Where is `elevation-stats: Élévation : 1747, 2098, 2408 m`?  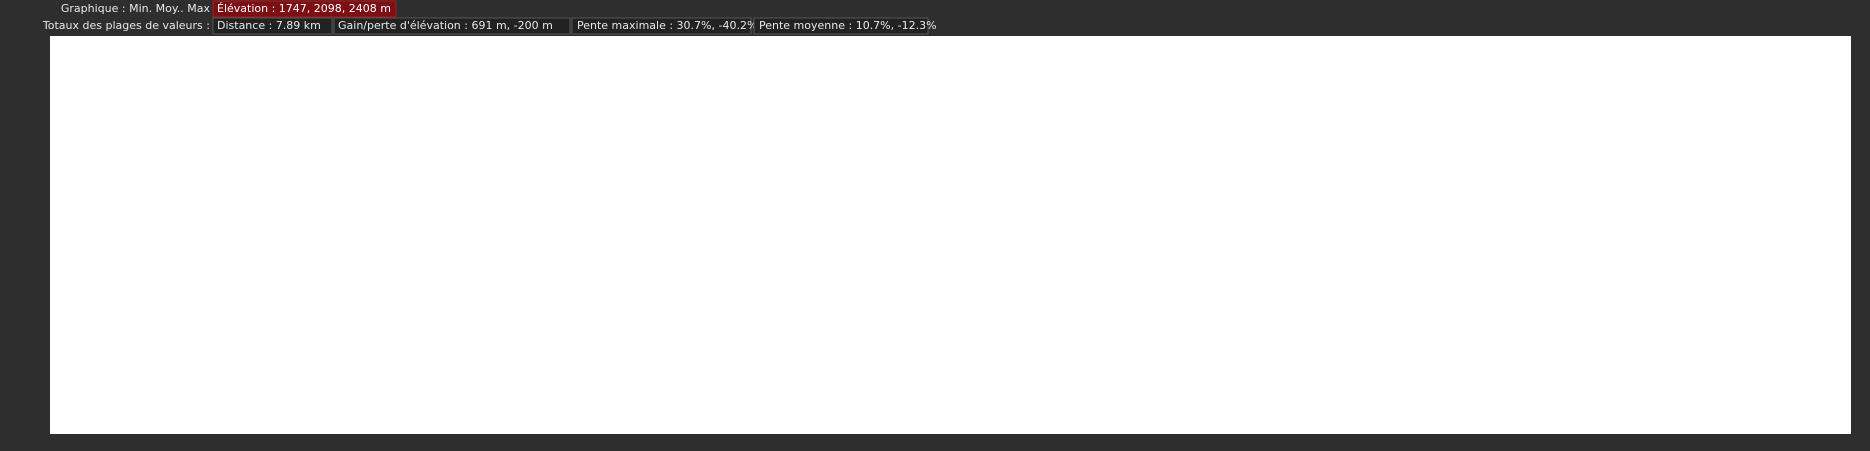
elevation-stats: Élévation : 1747, 2098, 2408 m is located at coordinates (304, 8).